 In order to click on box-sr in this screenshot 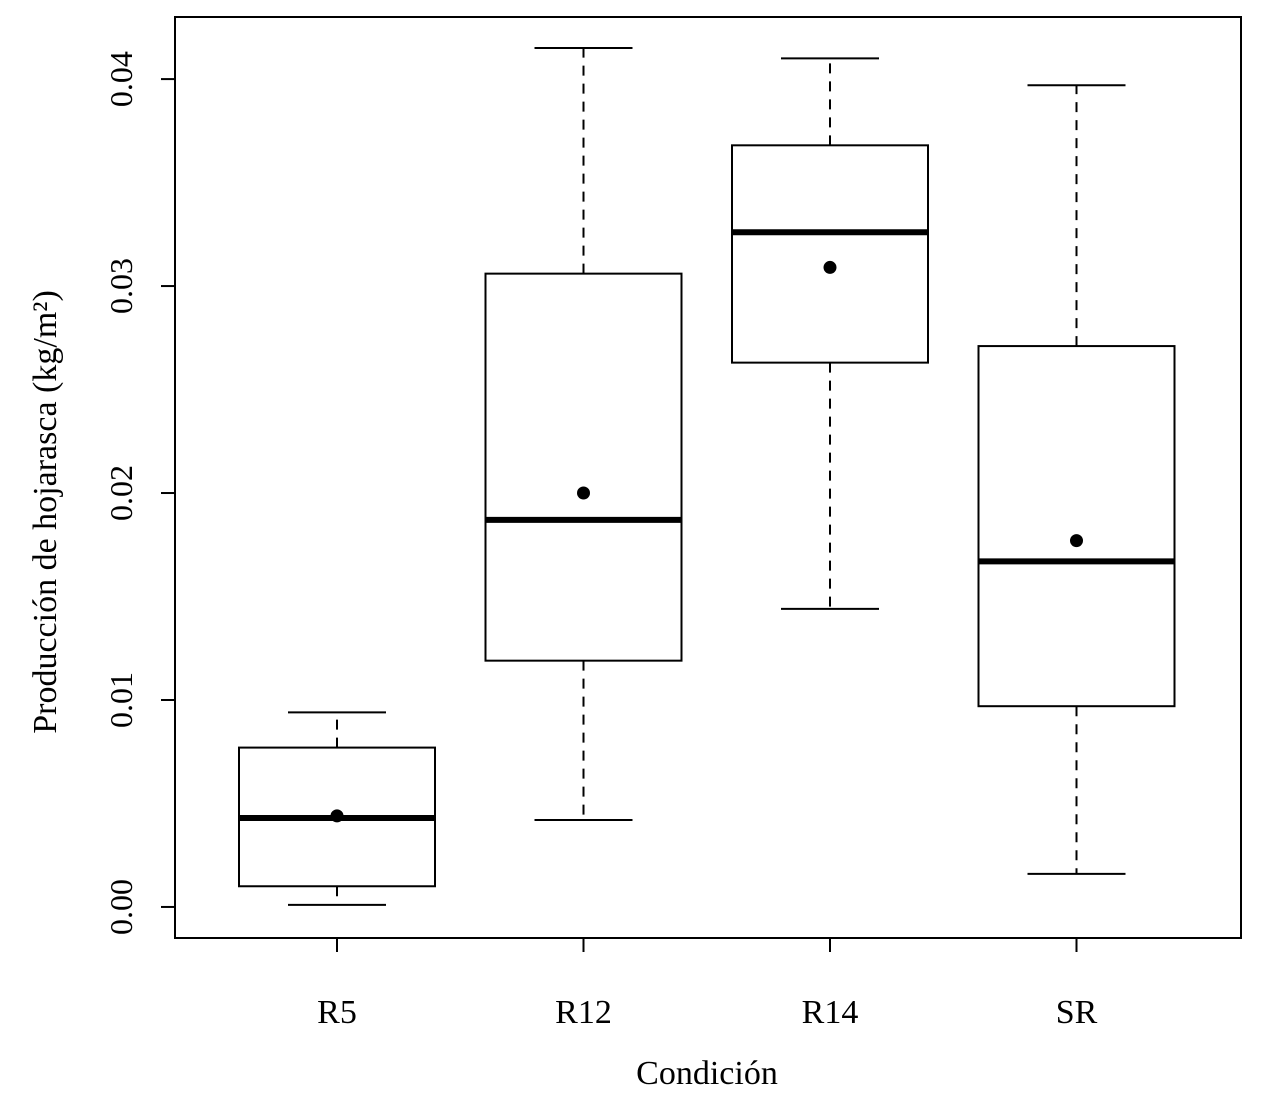, I will do `click(1076, 479)`.